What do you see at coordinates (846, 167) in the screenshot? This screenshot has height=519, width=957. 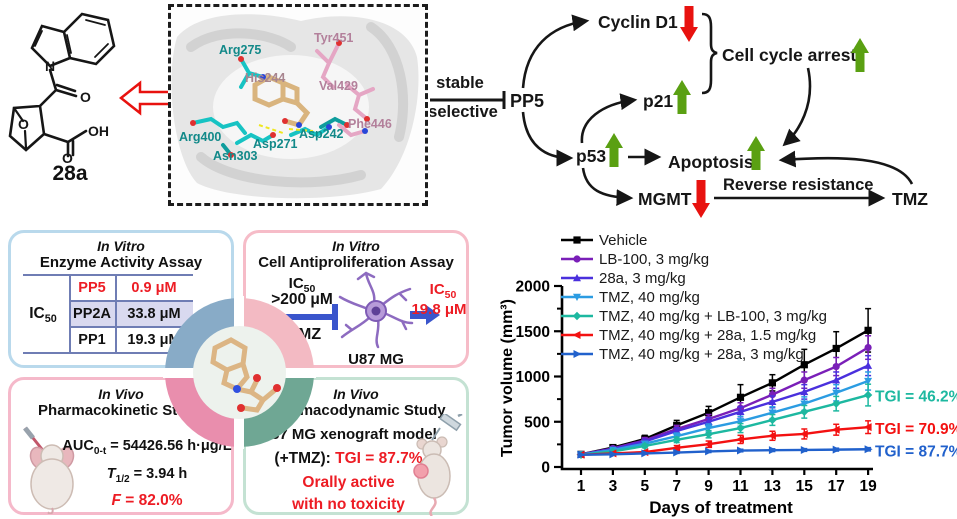 I see `arrow-tmz-apoptosis` at bounding box center [846, 167].